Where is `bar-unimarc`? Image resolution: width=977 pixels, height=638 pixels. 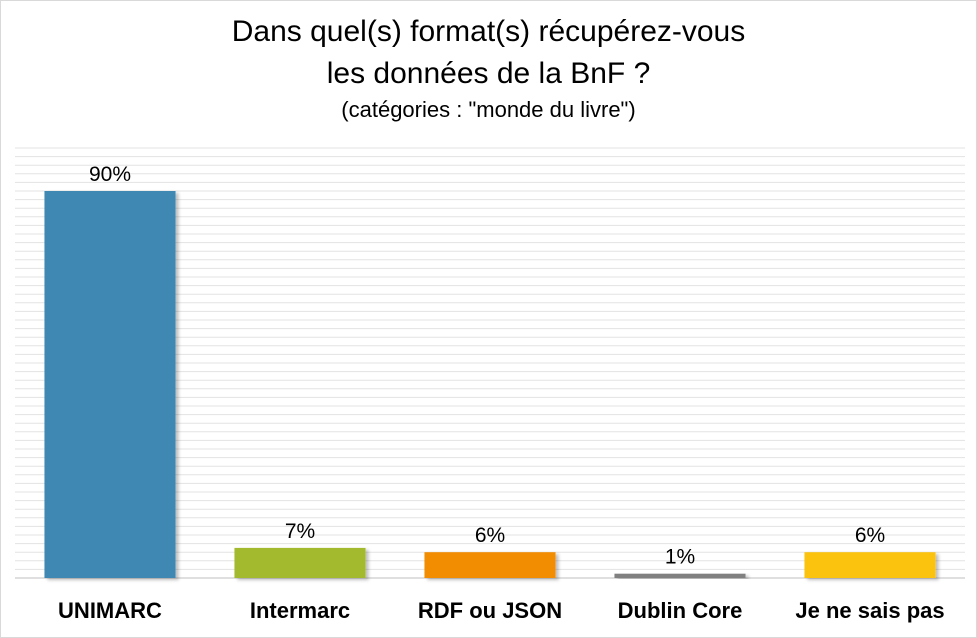 bar-unimarc is located at coordinates (110, 384).